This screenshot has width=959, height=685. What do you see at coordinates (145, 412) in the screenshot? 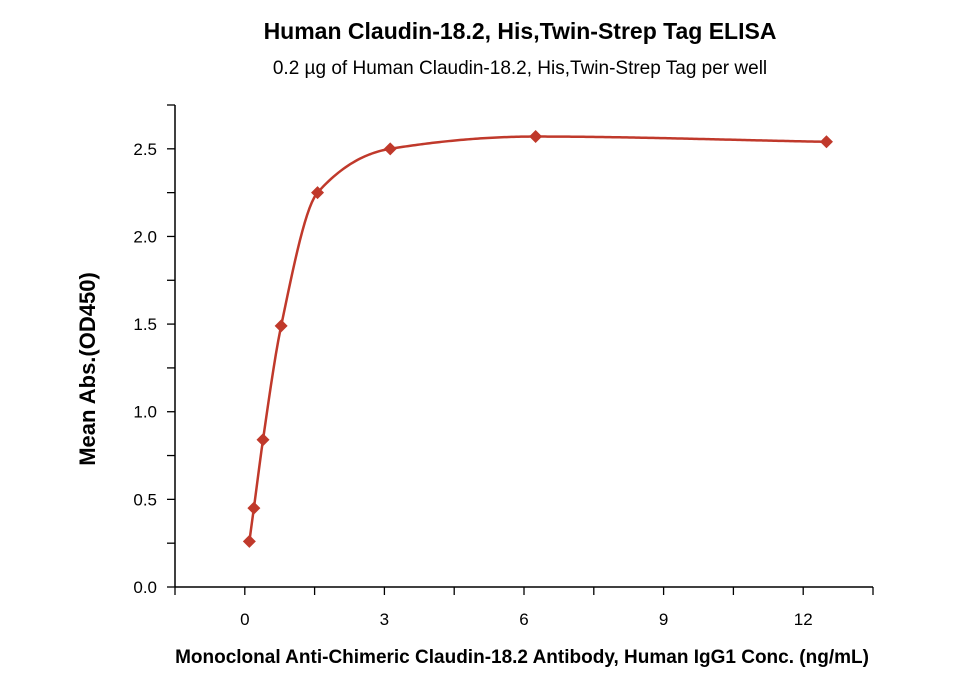
I see `y-tick-label: 1.0` at bounding box center [145, 412].